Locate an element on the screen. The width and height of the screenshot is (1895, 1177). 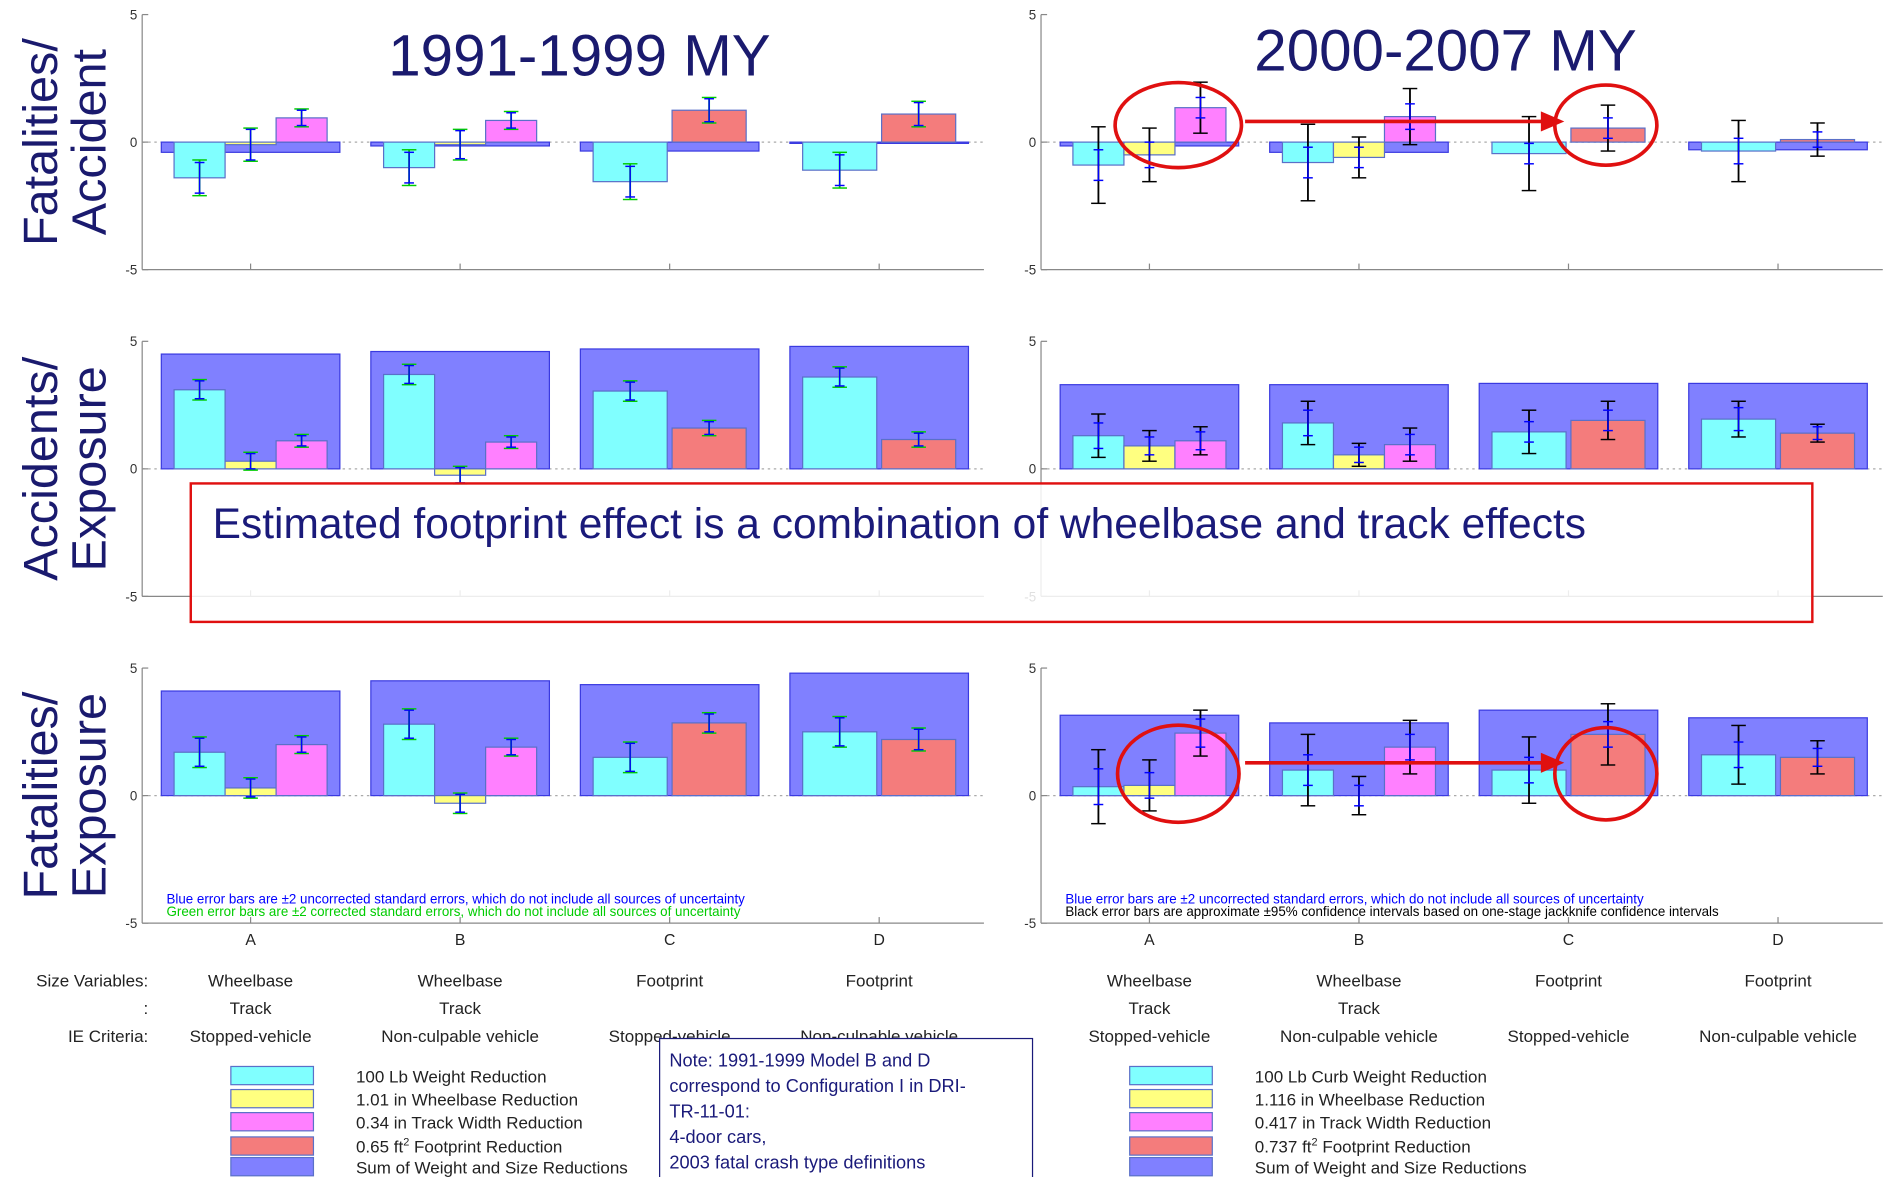
legend-label: 0.65 ft2 Footprint Reduction is located at coordinates (459, 1146).